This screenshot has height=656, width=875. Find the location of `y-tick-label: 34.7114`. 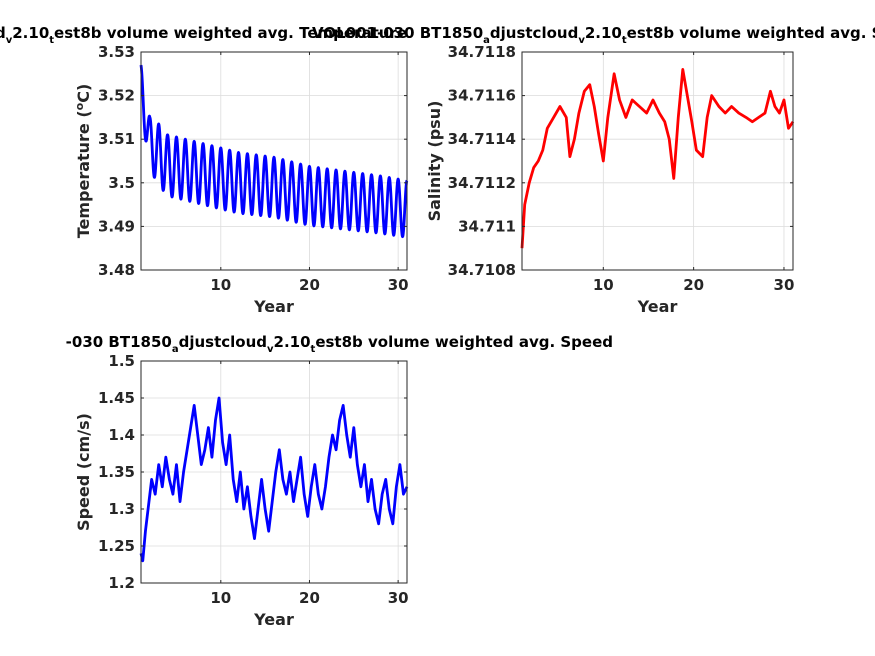

y-tick-label: 34.7114 is located at coordinates (482, 139).